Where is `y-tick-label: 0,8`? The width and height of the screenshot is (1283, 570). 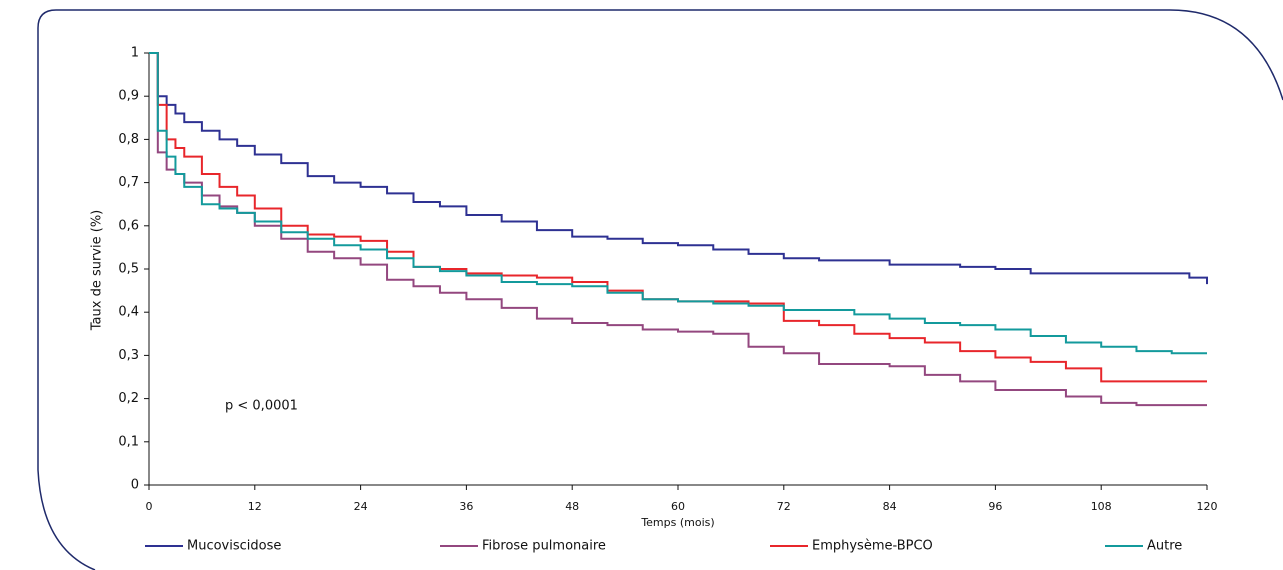 y-tick-label: 0,8 is located at coordinates (128, 139).